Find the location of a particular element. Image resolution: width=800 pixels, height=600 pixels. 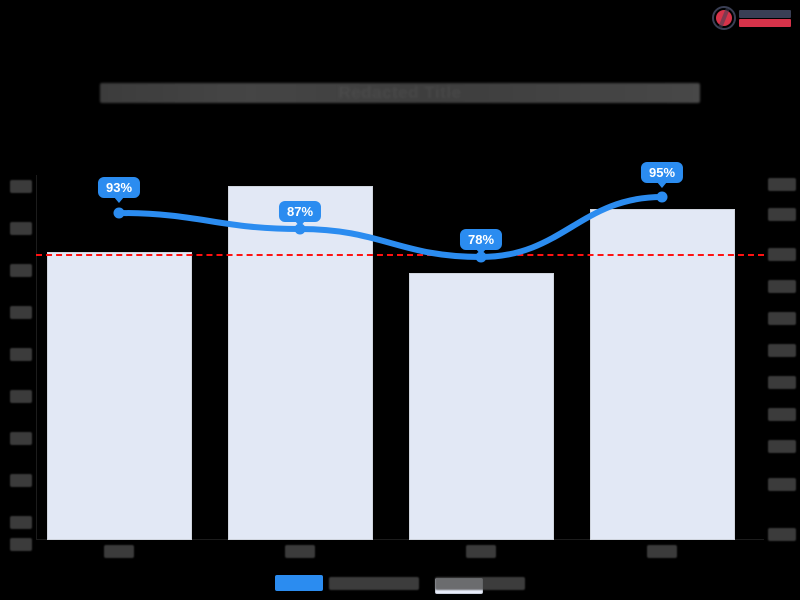

logo-line-2: EXPLORER is located at coordinates (765, 22).